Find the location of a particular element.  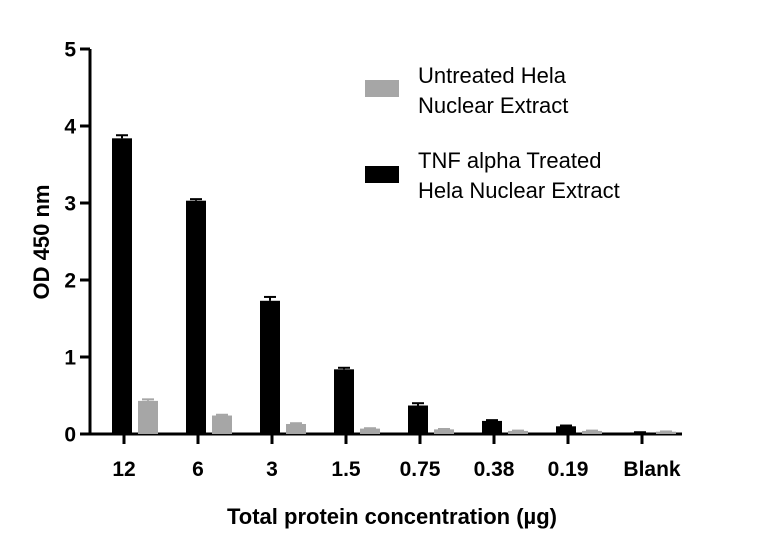

legend-label: TNF alpha Treated is located at coordinates (509, 160).